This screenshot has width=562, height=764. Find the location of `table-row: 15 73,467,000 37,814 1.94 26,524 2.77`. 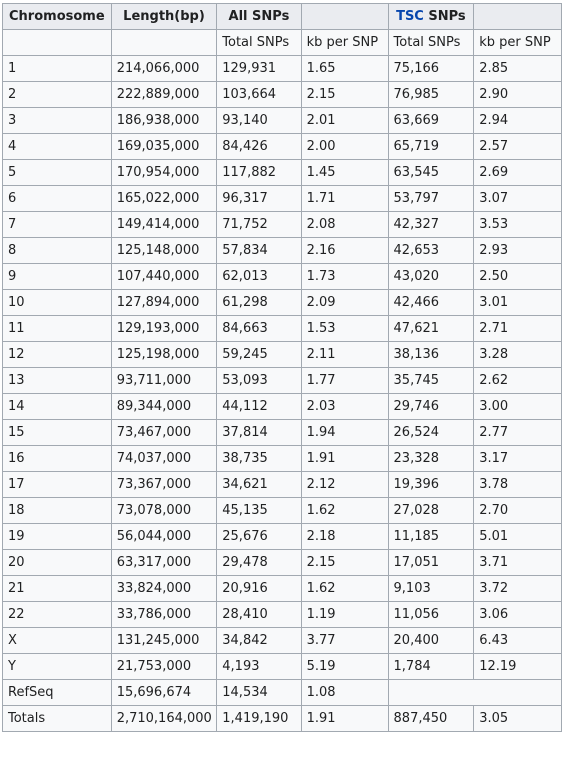

table-row: 15 73,467,000 37,814 1.94 26,524 2.77 is located at coordinates (282, 432).